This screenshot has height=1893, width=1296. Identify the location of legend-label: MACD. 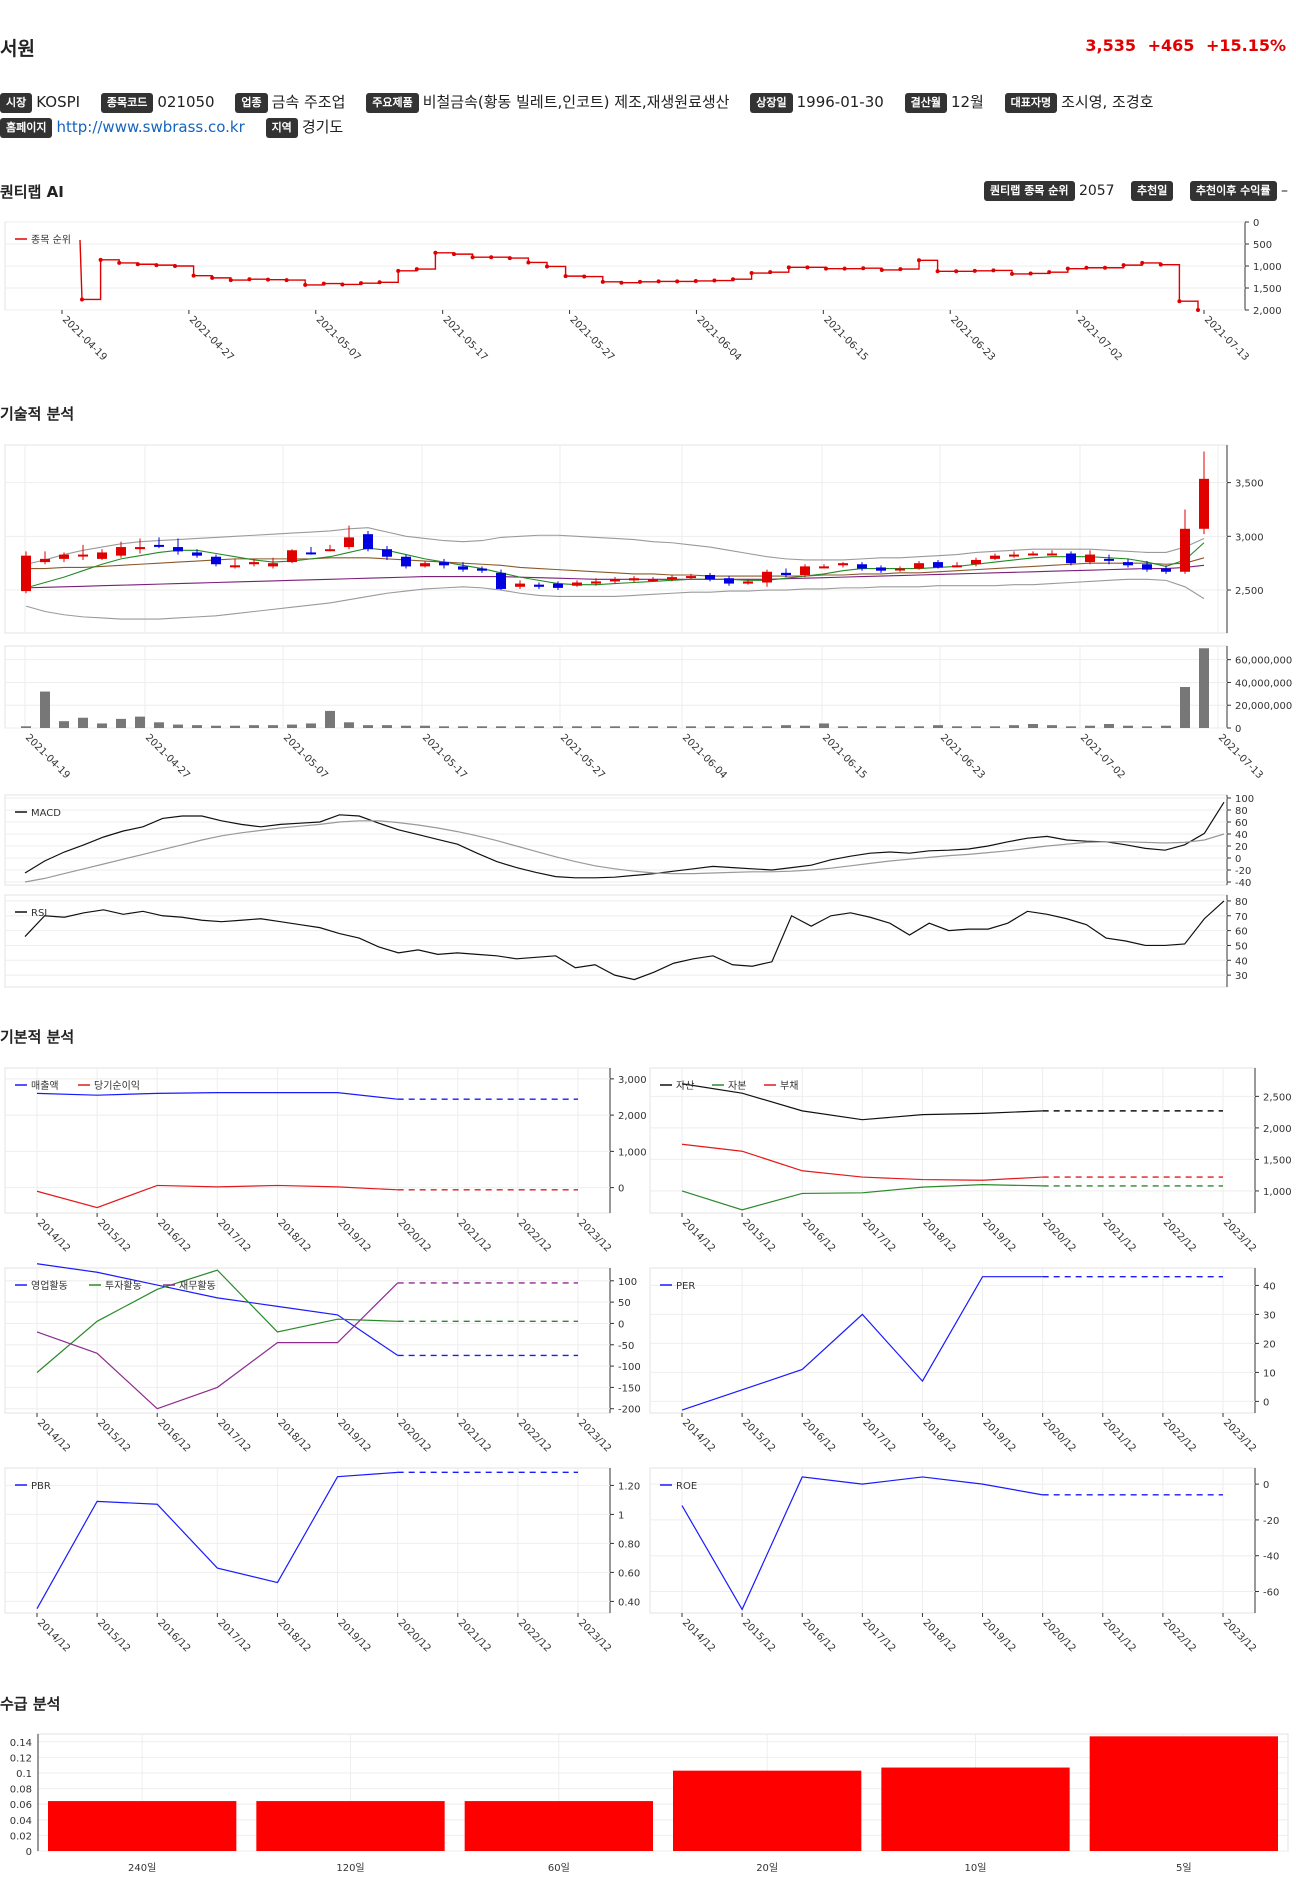
(46, 813).